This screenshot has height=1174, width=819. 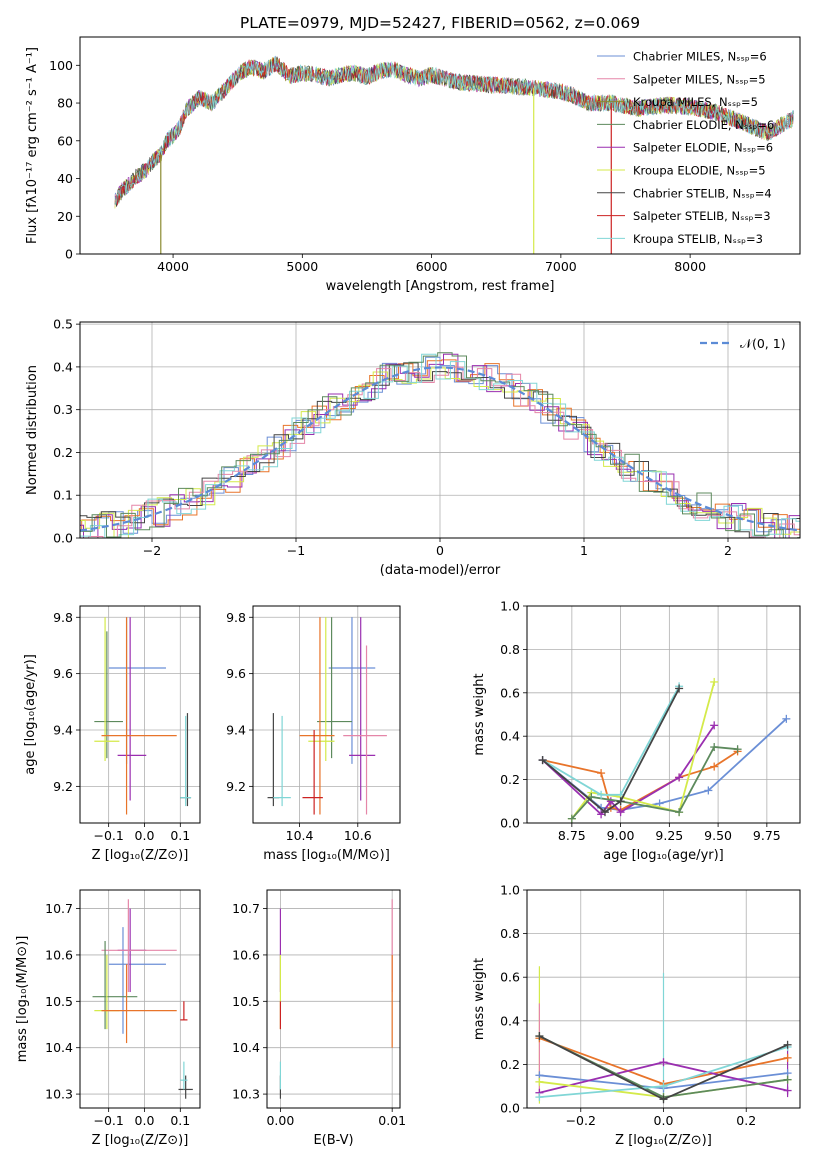 I want to click on y-tick-label: 0.1, so click(x=63, y=495).